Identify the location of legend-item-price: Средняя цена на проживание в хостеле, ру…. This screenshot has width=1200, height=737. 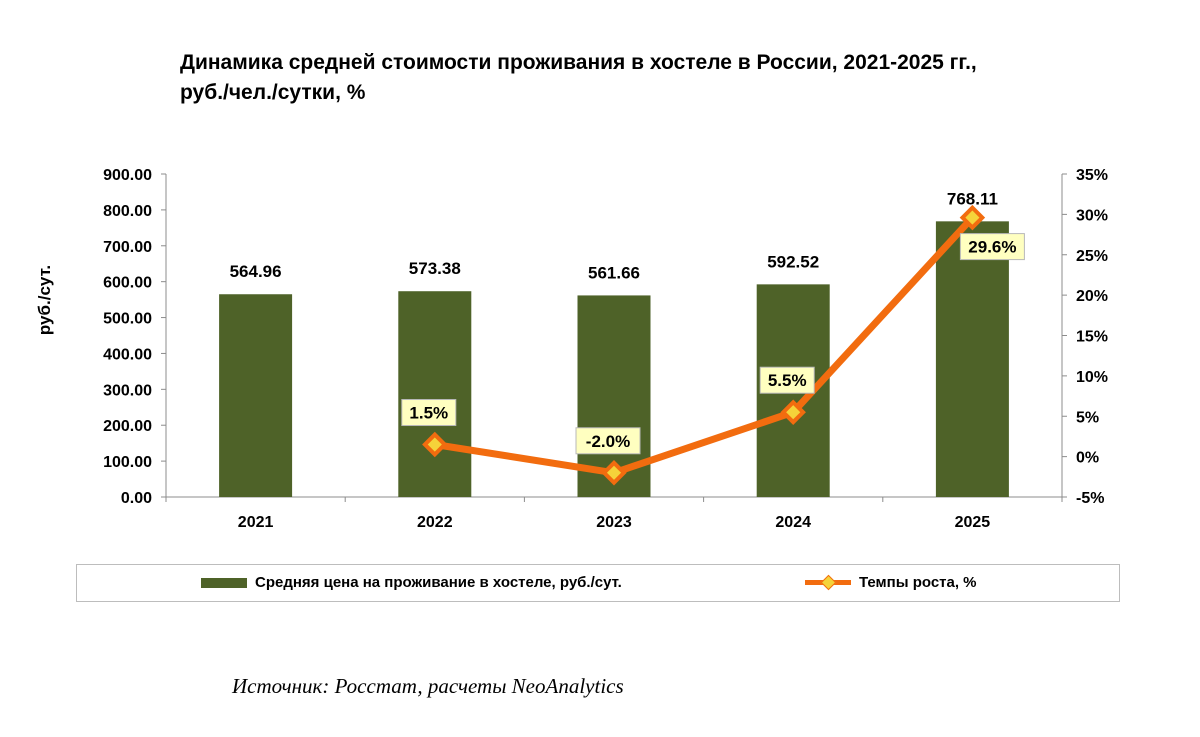
(411, 582).